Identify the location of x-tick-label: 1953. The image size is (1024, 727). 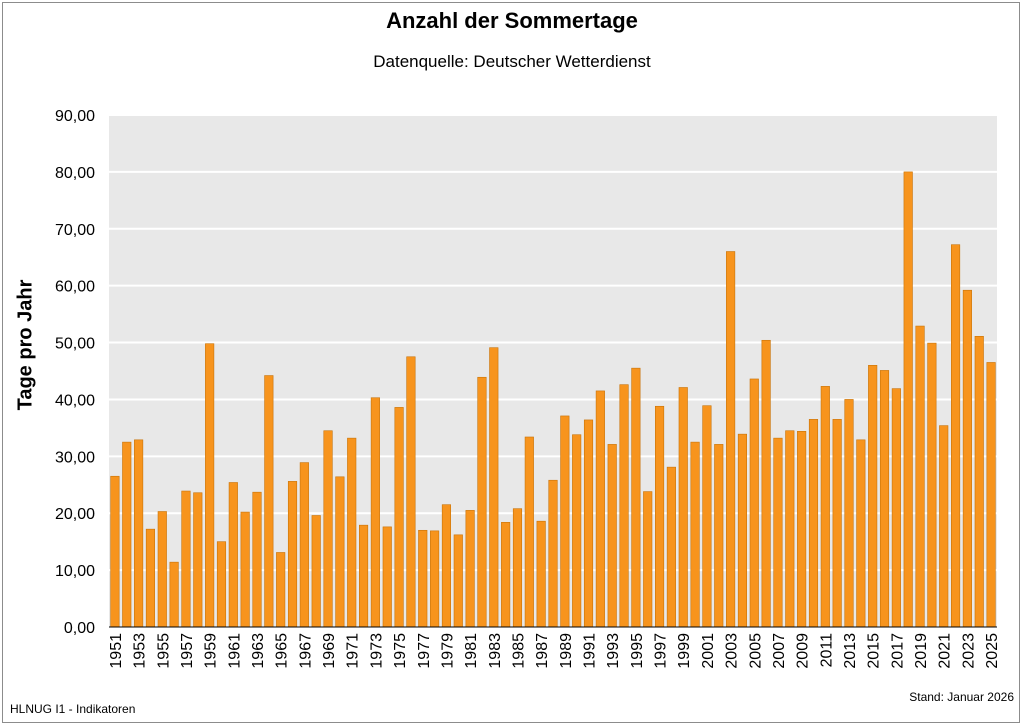
(140, 651).